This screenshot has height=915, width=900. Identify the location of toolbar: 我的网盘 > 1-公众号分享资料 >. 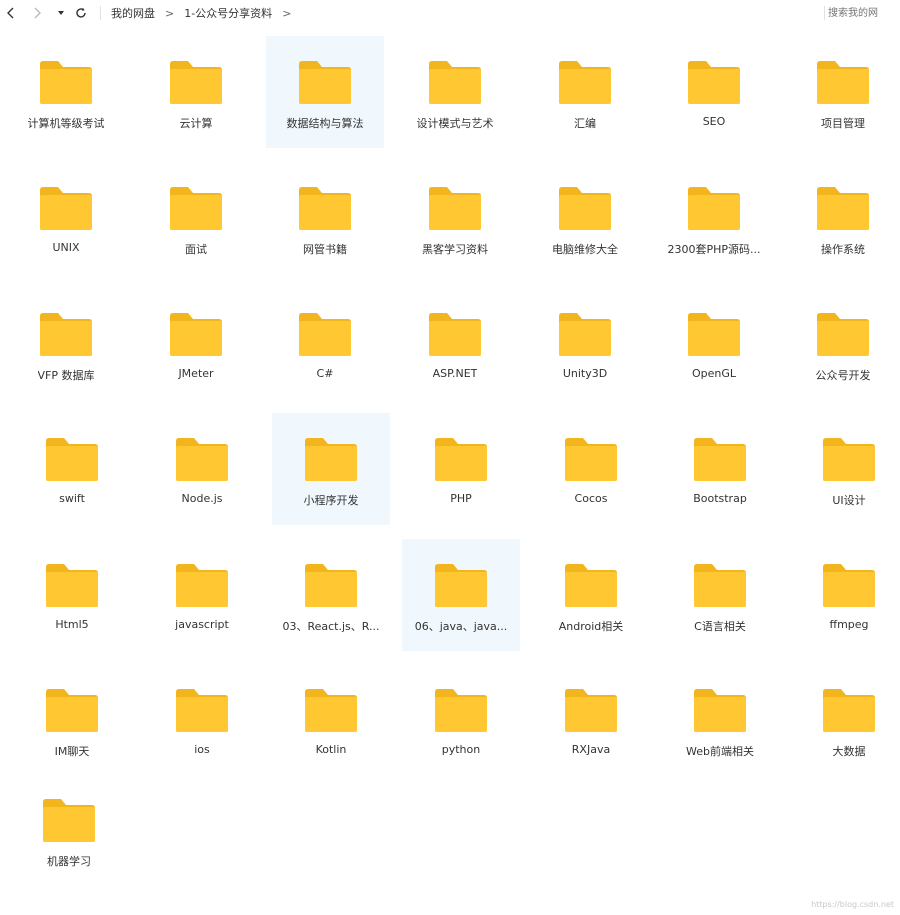
(450, 13).